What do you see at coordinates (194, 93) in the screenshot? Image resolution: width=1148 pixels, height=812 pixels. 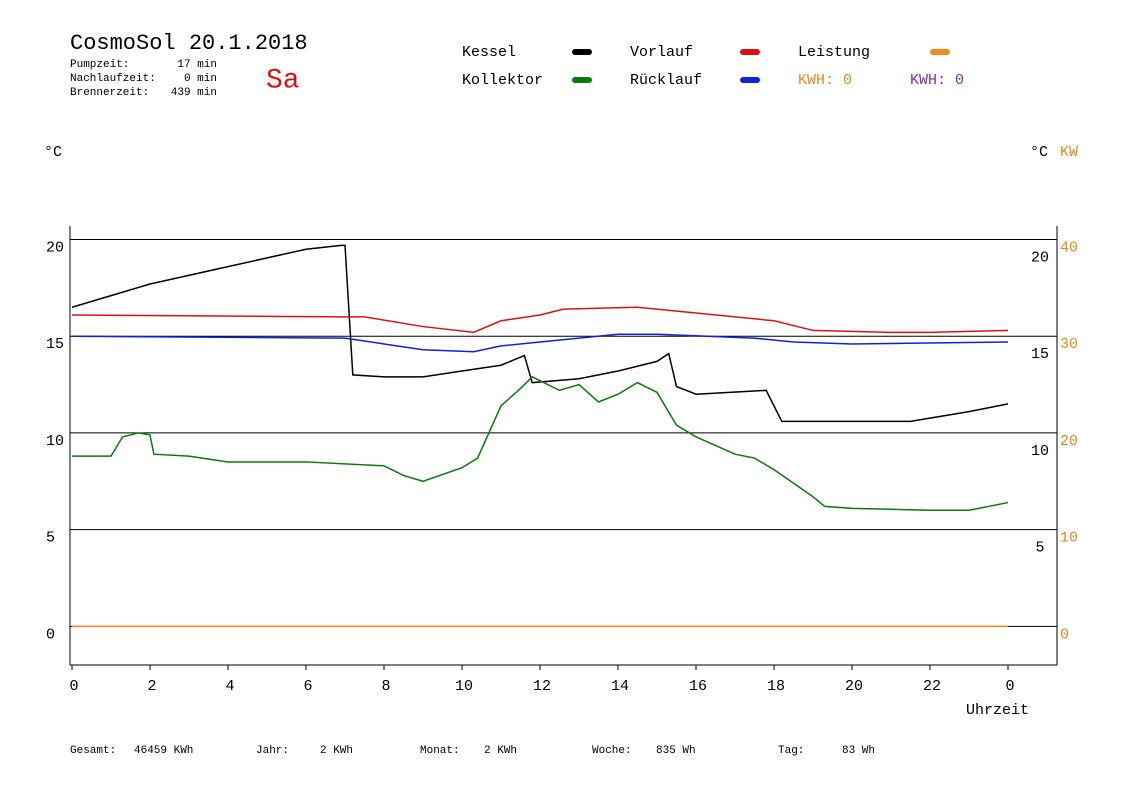 I see `stat-value: 439 min` at bounding box center [194, 93].